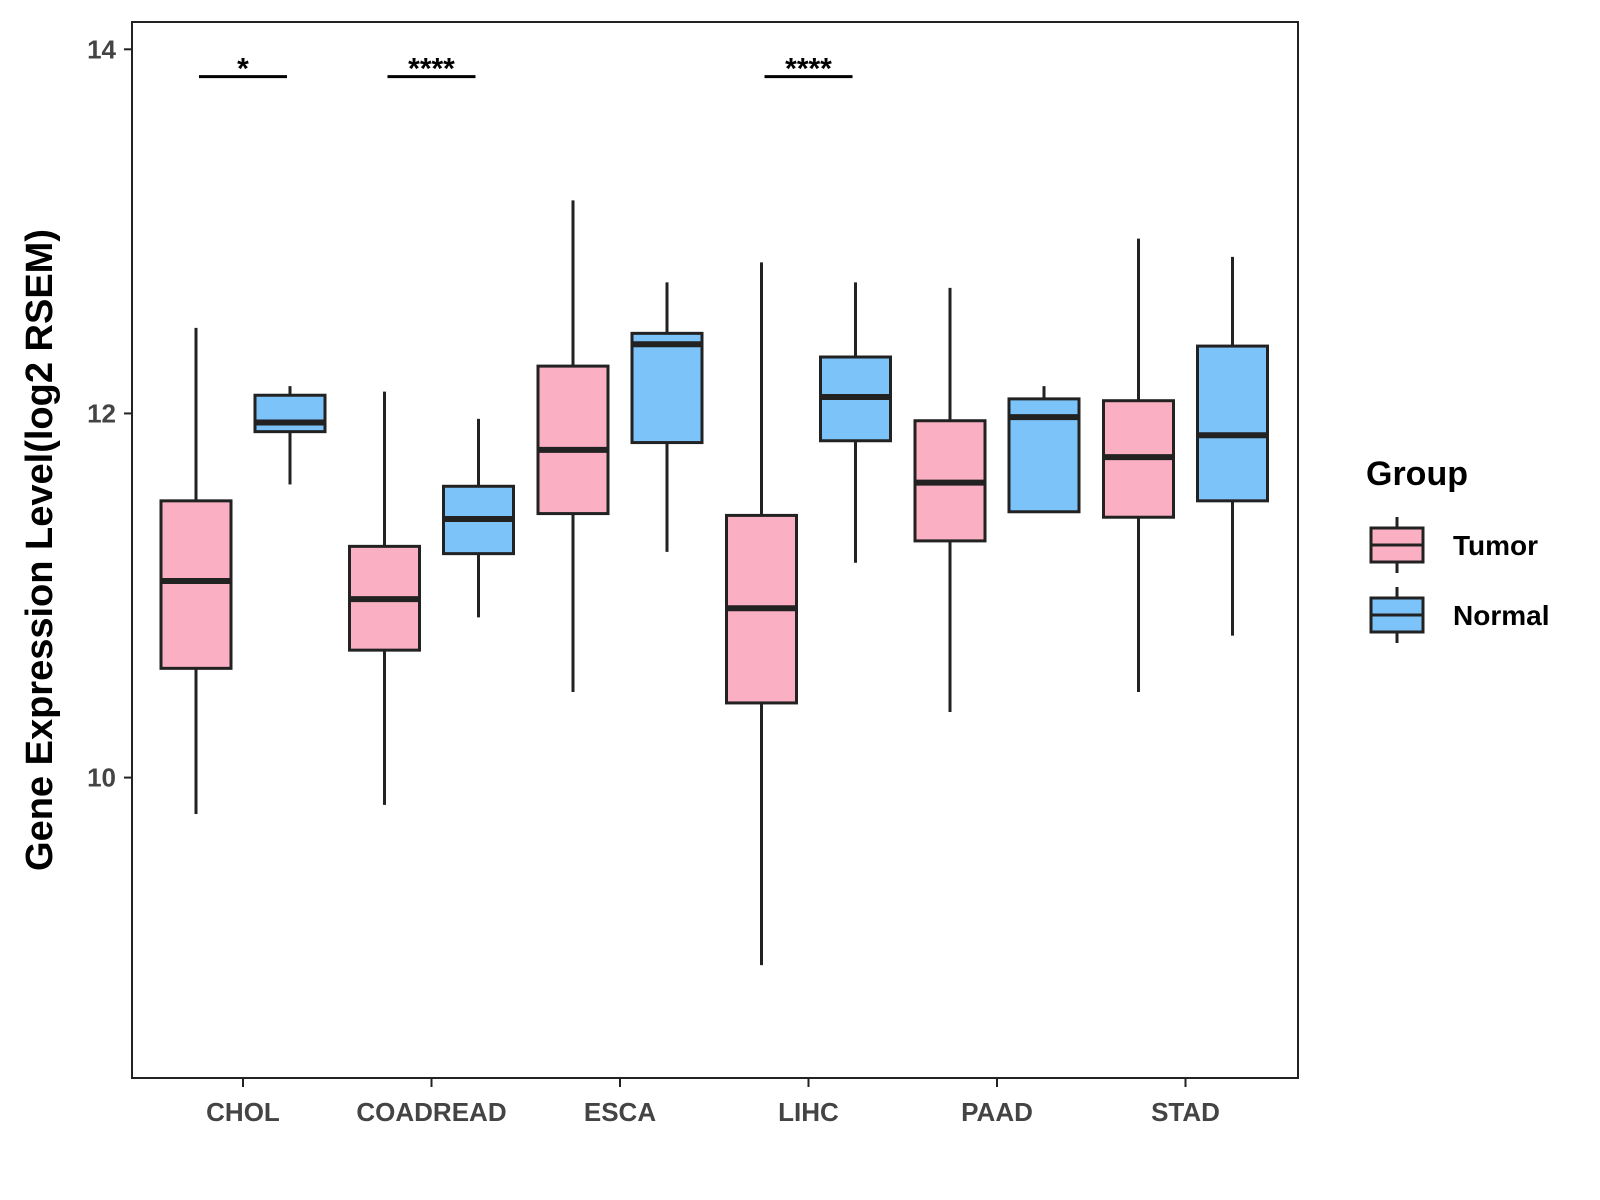 This screenshot has width=1600, height=1200. What do you see at coordinates (620, 1112) in the screenshot?
I see `x-tick-label: ESCA` at bounding box center [620, 1112].